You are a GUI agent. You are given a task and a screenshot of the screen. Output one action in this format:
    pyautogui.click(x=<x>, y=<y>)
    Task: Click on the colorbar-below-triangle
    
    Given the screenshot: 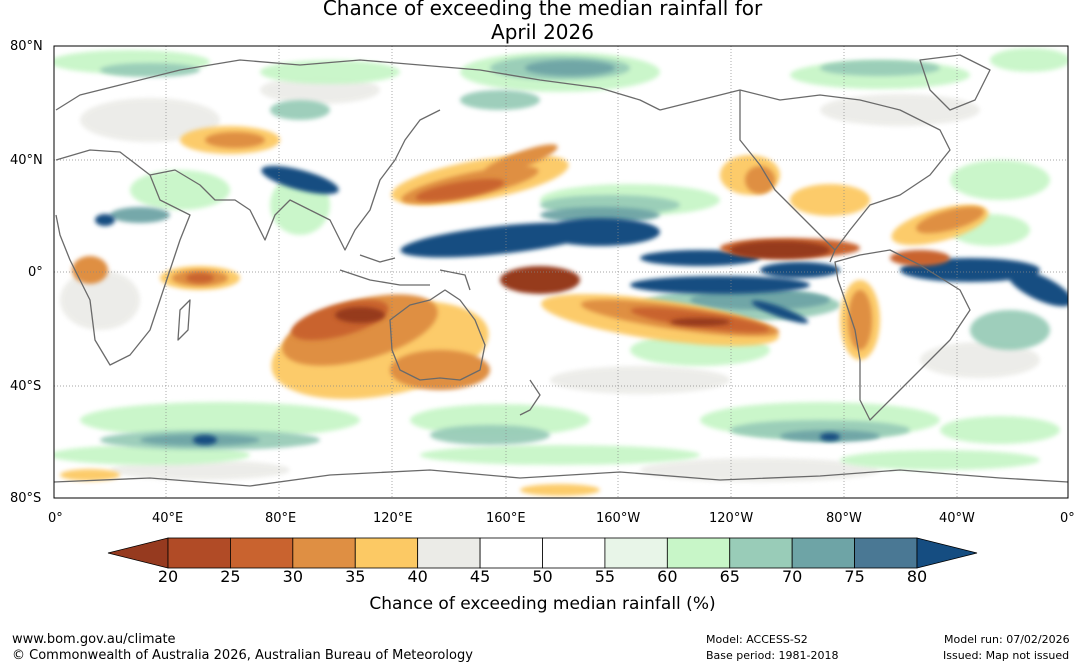 What is the action you would take?
    pyautogui.click(x=138, y=553)
    